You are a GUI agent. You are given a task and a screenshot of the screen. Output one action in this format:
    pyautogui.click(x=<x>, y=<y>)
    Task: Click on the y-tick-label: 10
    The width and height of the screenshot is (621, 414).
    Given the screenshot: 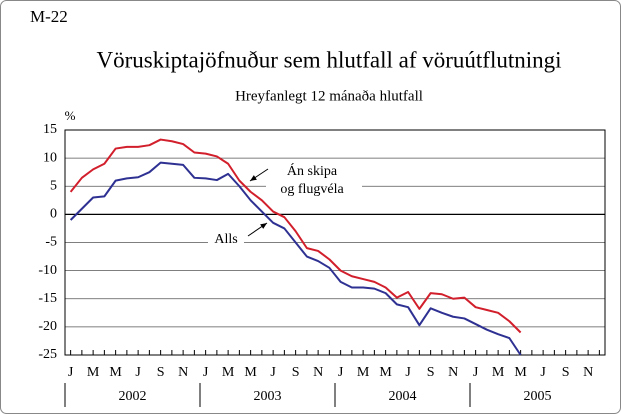 What is the action you would take?
    pyautogui.click(x=50, y=157)
    